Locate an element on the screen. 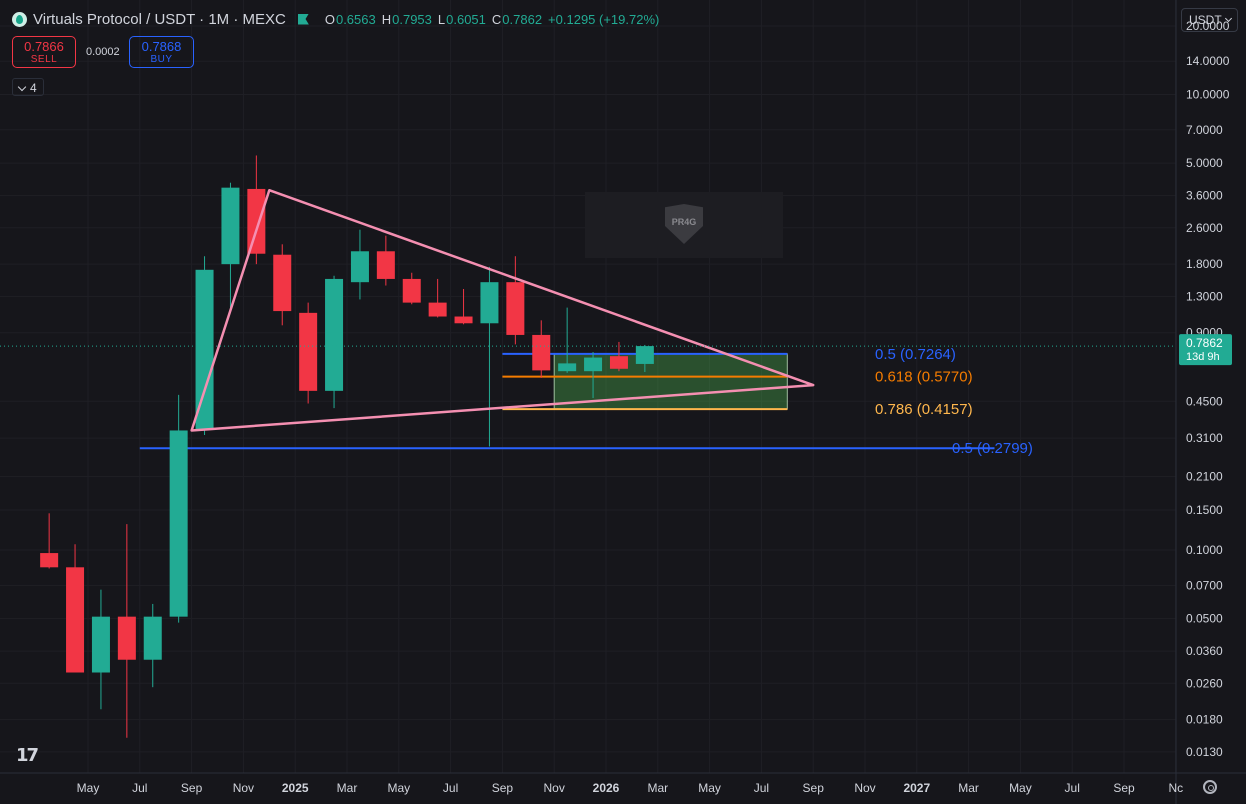 This screenshot has height=804, width=1246. buy-price: 0.7868 is located at coordinates (161, 46).